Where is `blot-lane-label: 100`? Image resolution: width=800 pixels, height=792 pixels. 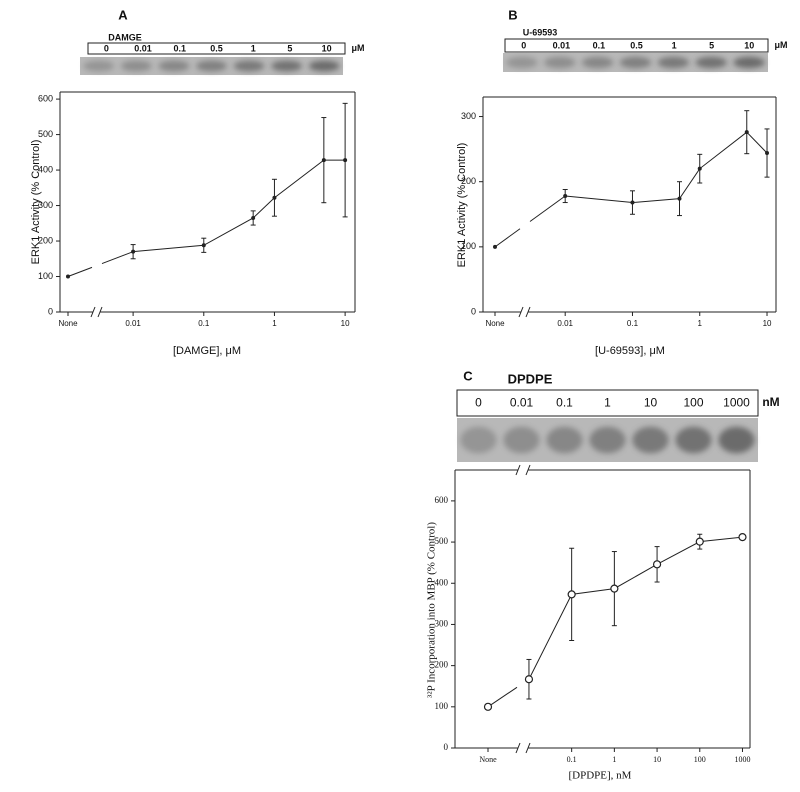 blot-lane-label: 100 is located at coordinates (693, 403).